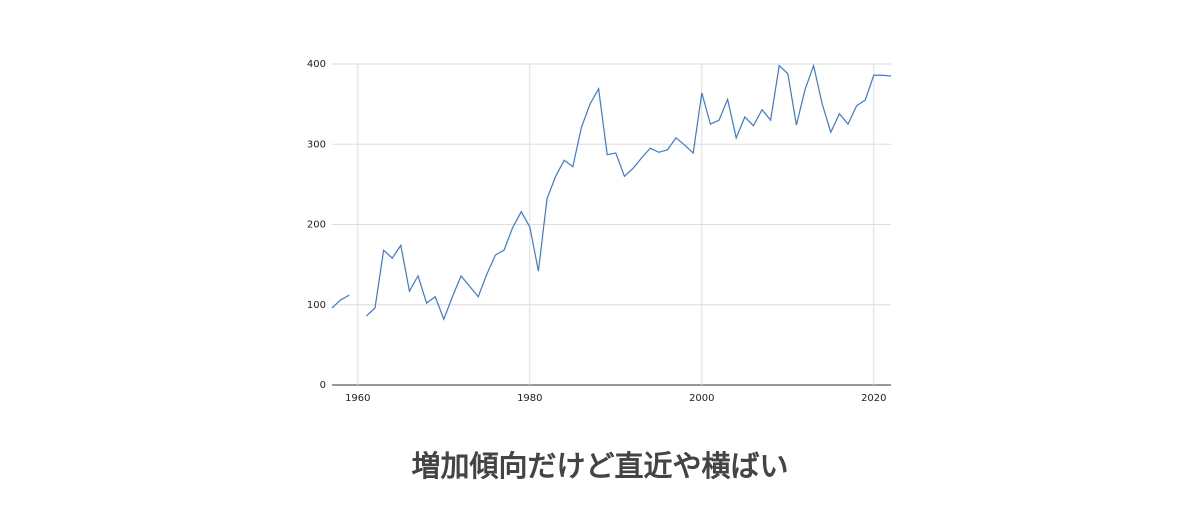  I want to click on chart-title: 増加傾向だけど直近や横ばい, so click(599, 466).